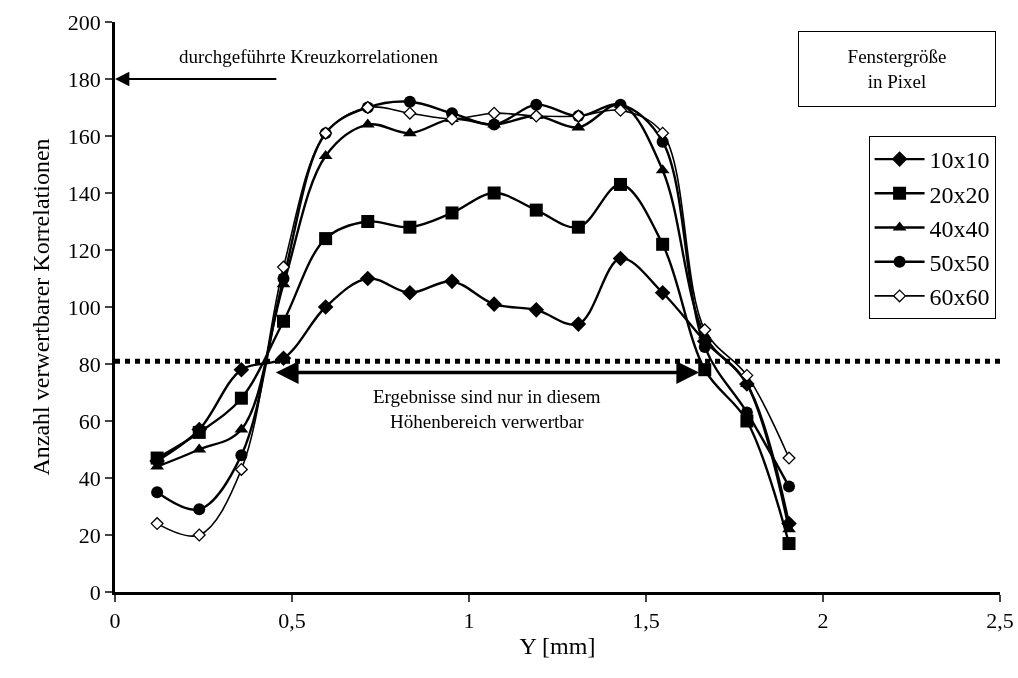 The image size is (1018, 678). What do you see at coordinates (89, 535) in the screenshot?
I see `y-tick-label: 20` at bounding box center [89, 535].